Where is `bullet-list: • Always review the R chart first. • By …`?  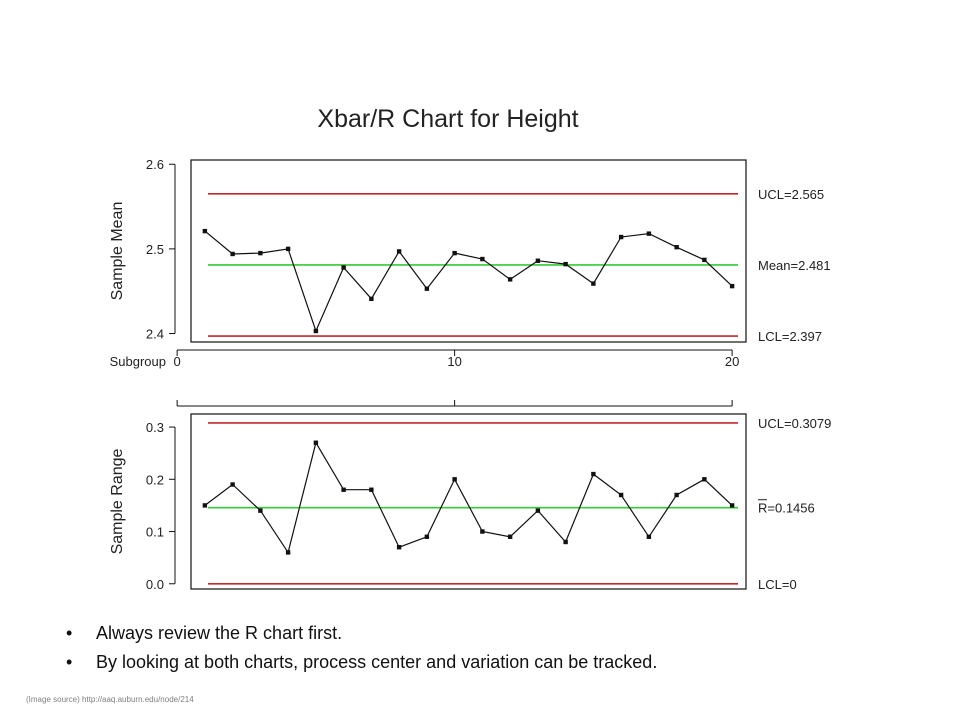 bullet-list: • Always review the R chart first. • By … is located at coordinates (361, 648).